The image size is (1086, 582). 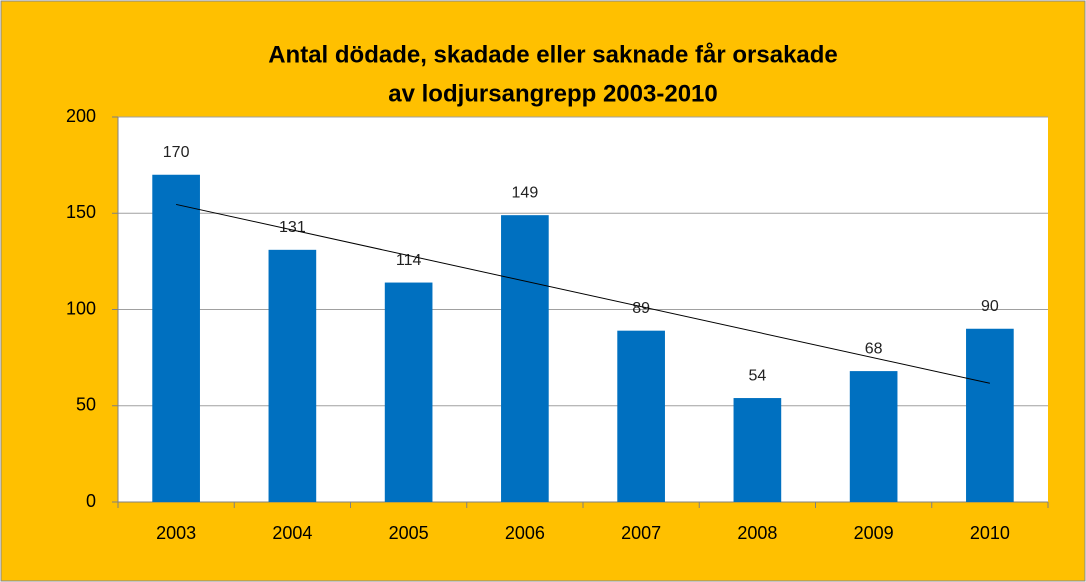 I want to click on x-tick-label: 2010, so click(x=990, y=533).